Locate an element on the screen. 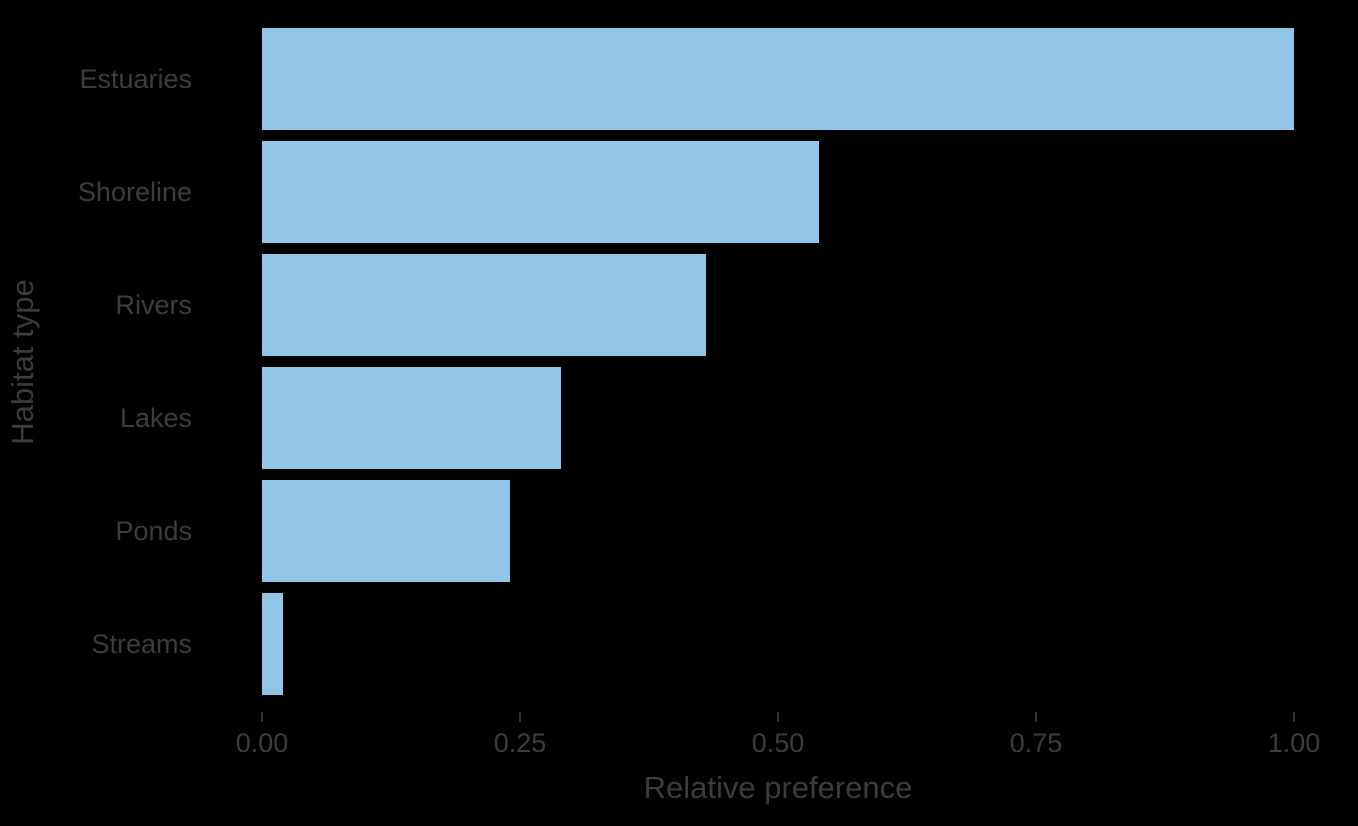 Image resolution: width=1358 pixels, height=826 pixels. x-axis-tick-label: 0.50 is located at coordinates (778, 743).